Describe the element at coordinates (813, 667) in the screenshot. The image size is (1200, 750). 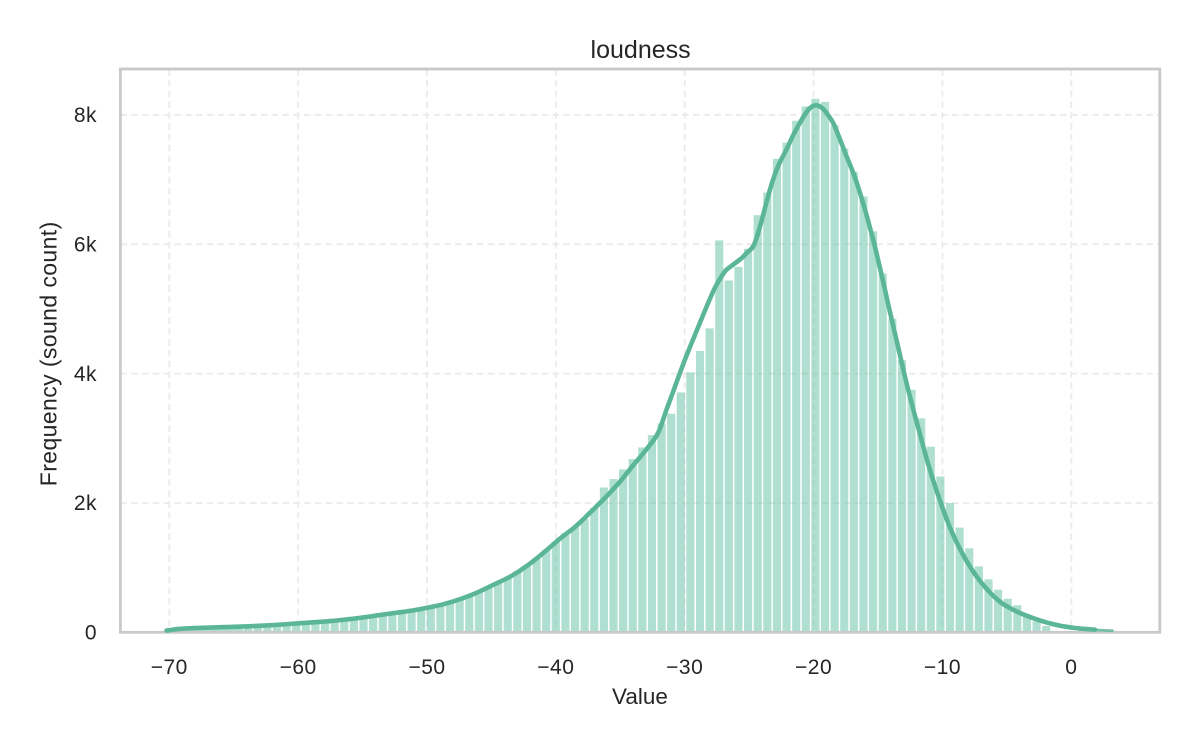
I see `svg-text: −20` at that location.